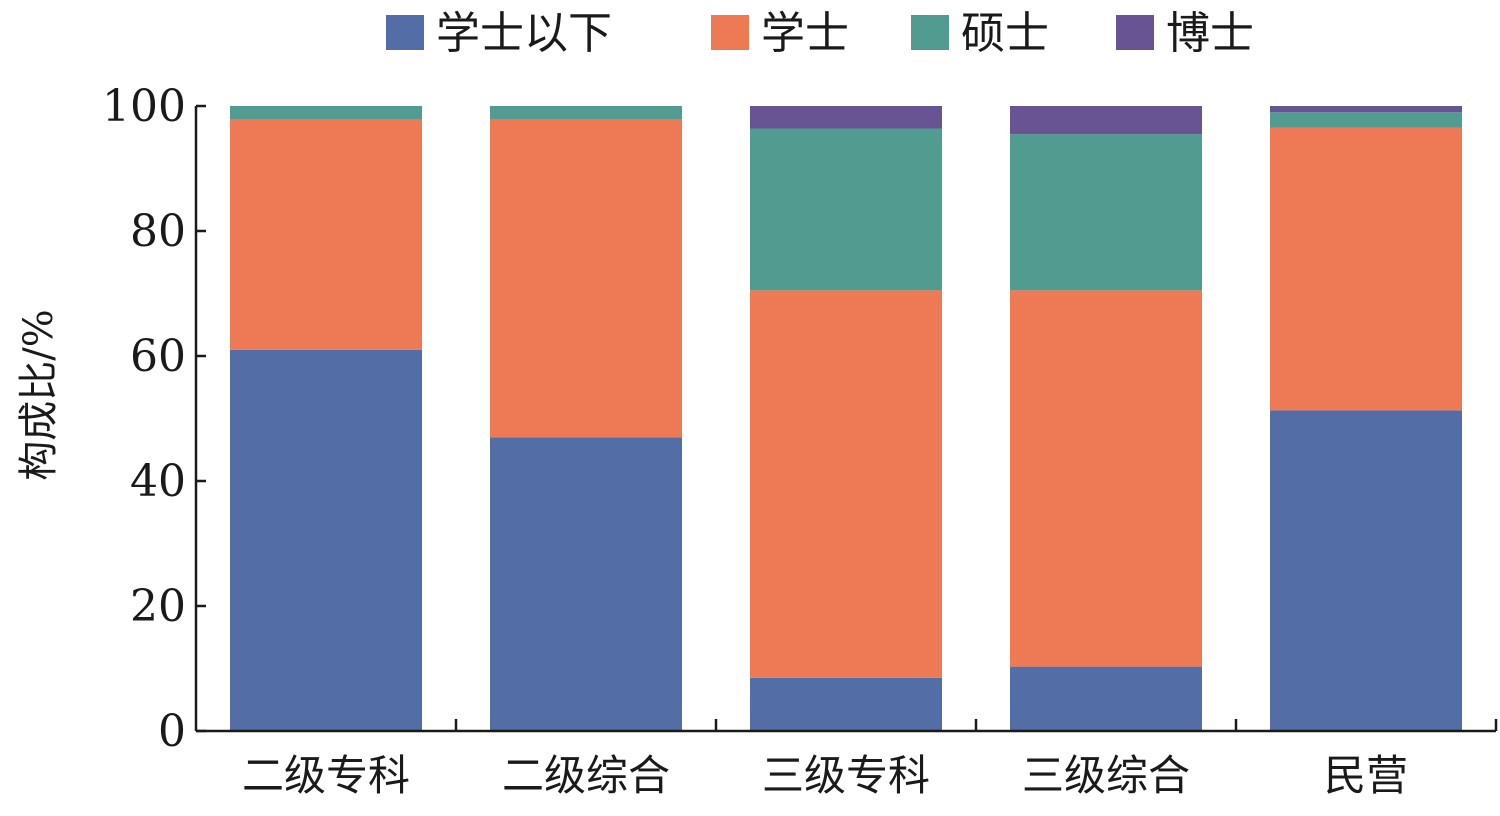 The height and width of the screenshot is (816, 1500). Describe the element at coordinates (846, 775) in the screenshot. I see `x-tick-label-3: 三级专科` at that location.